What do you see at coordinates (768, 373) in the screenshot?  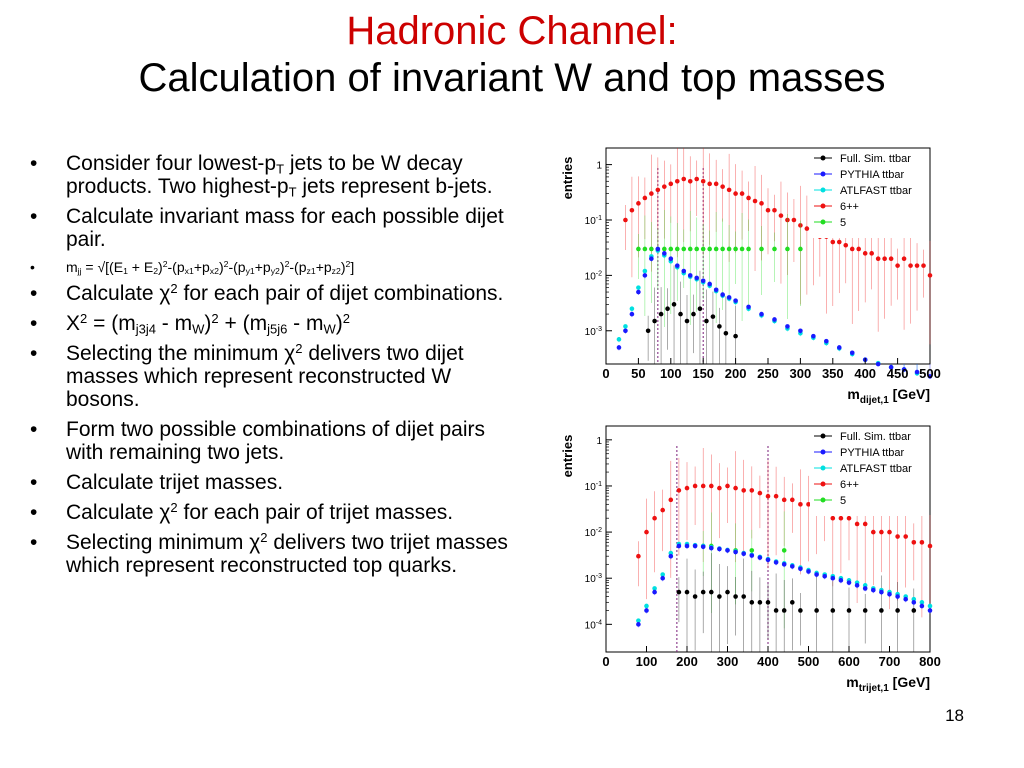 I see `x-tick-label: 250` at bounding box center [768, 373].